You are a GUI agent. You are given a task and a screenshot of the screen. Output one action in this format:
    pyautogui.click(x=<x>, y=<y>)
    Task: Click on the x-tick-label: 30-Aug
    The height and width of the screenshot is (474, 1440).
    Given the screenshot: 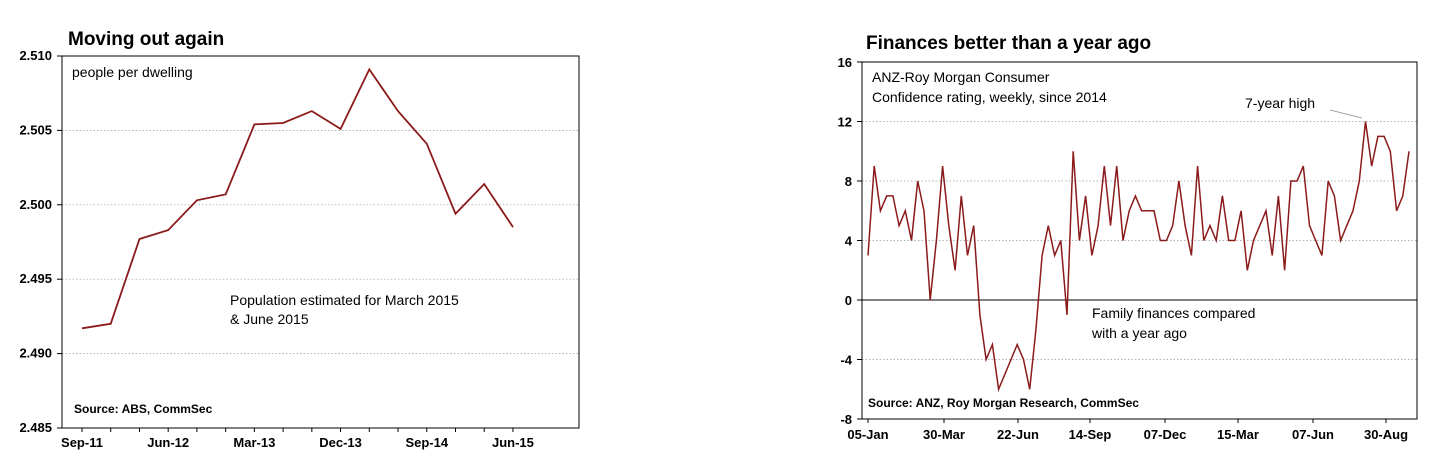 What is the action you would take?
    pyautogui.click(x=1386, y=434)
    